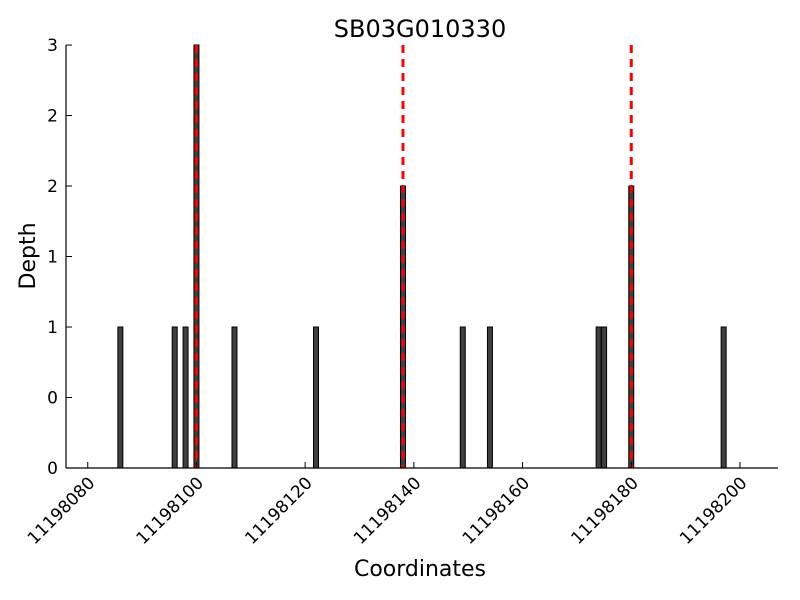 This screenshot has width=800, height=600. What do you see at coordinates (52, 469) in the screenshot?
I see `y-tick-label-0: 0` at bounding box center [52, 469].